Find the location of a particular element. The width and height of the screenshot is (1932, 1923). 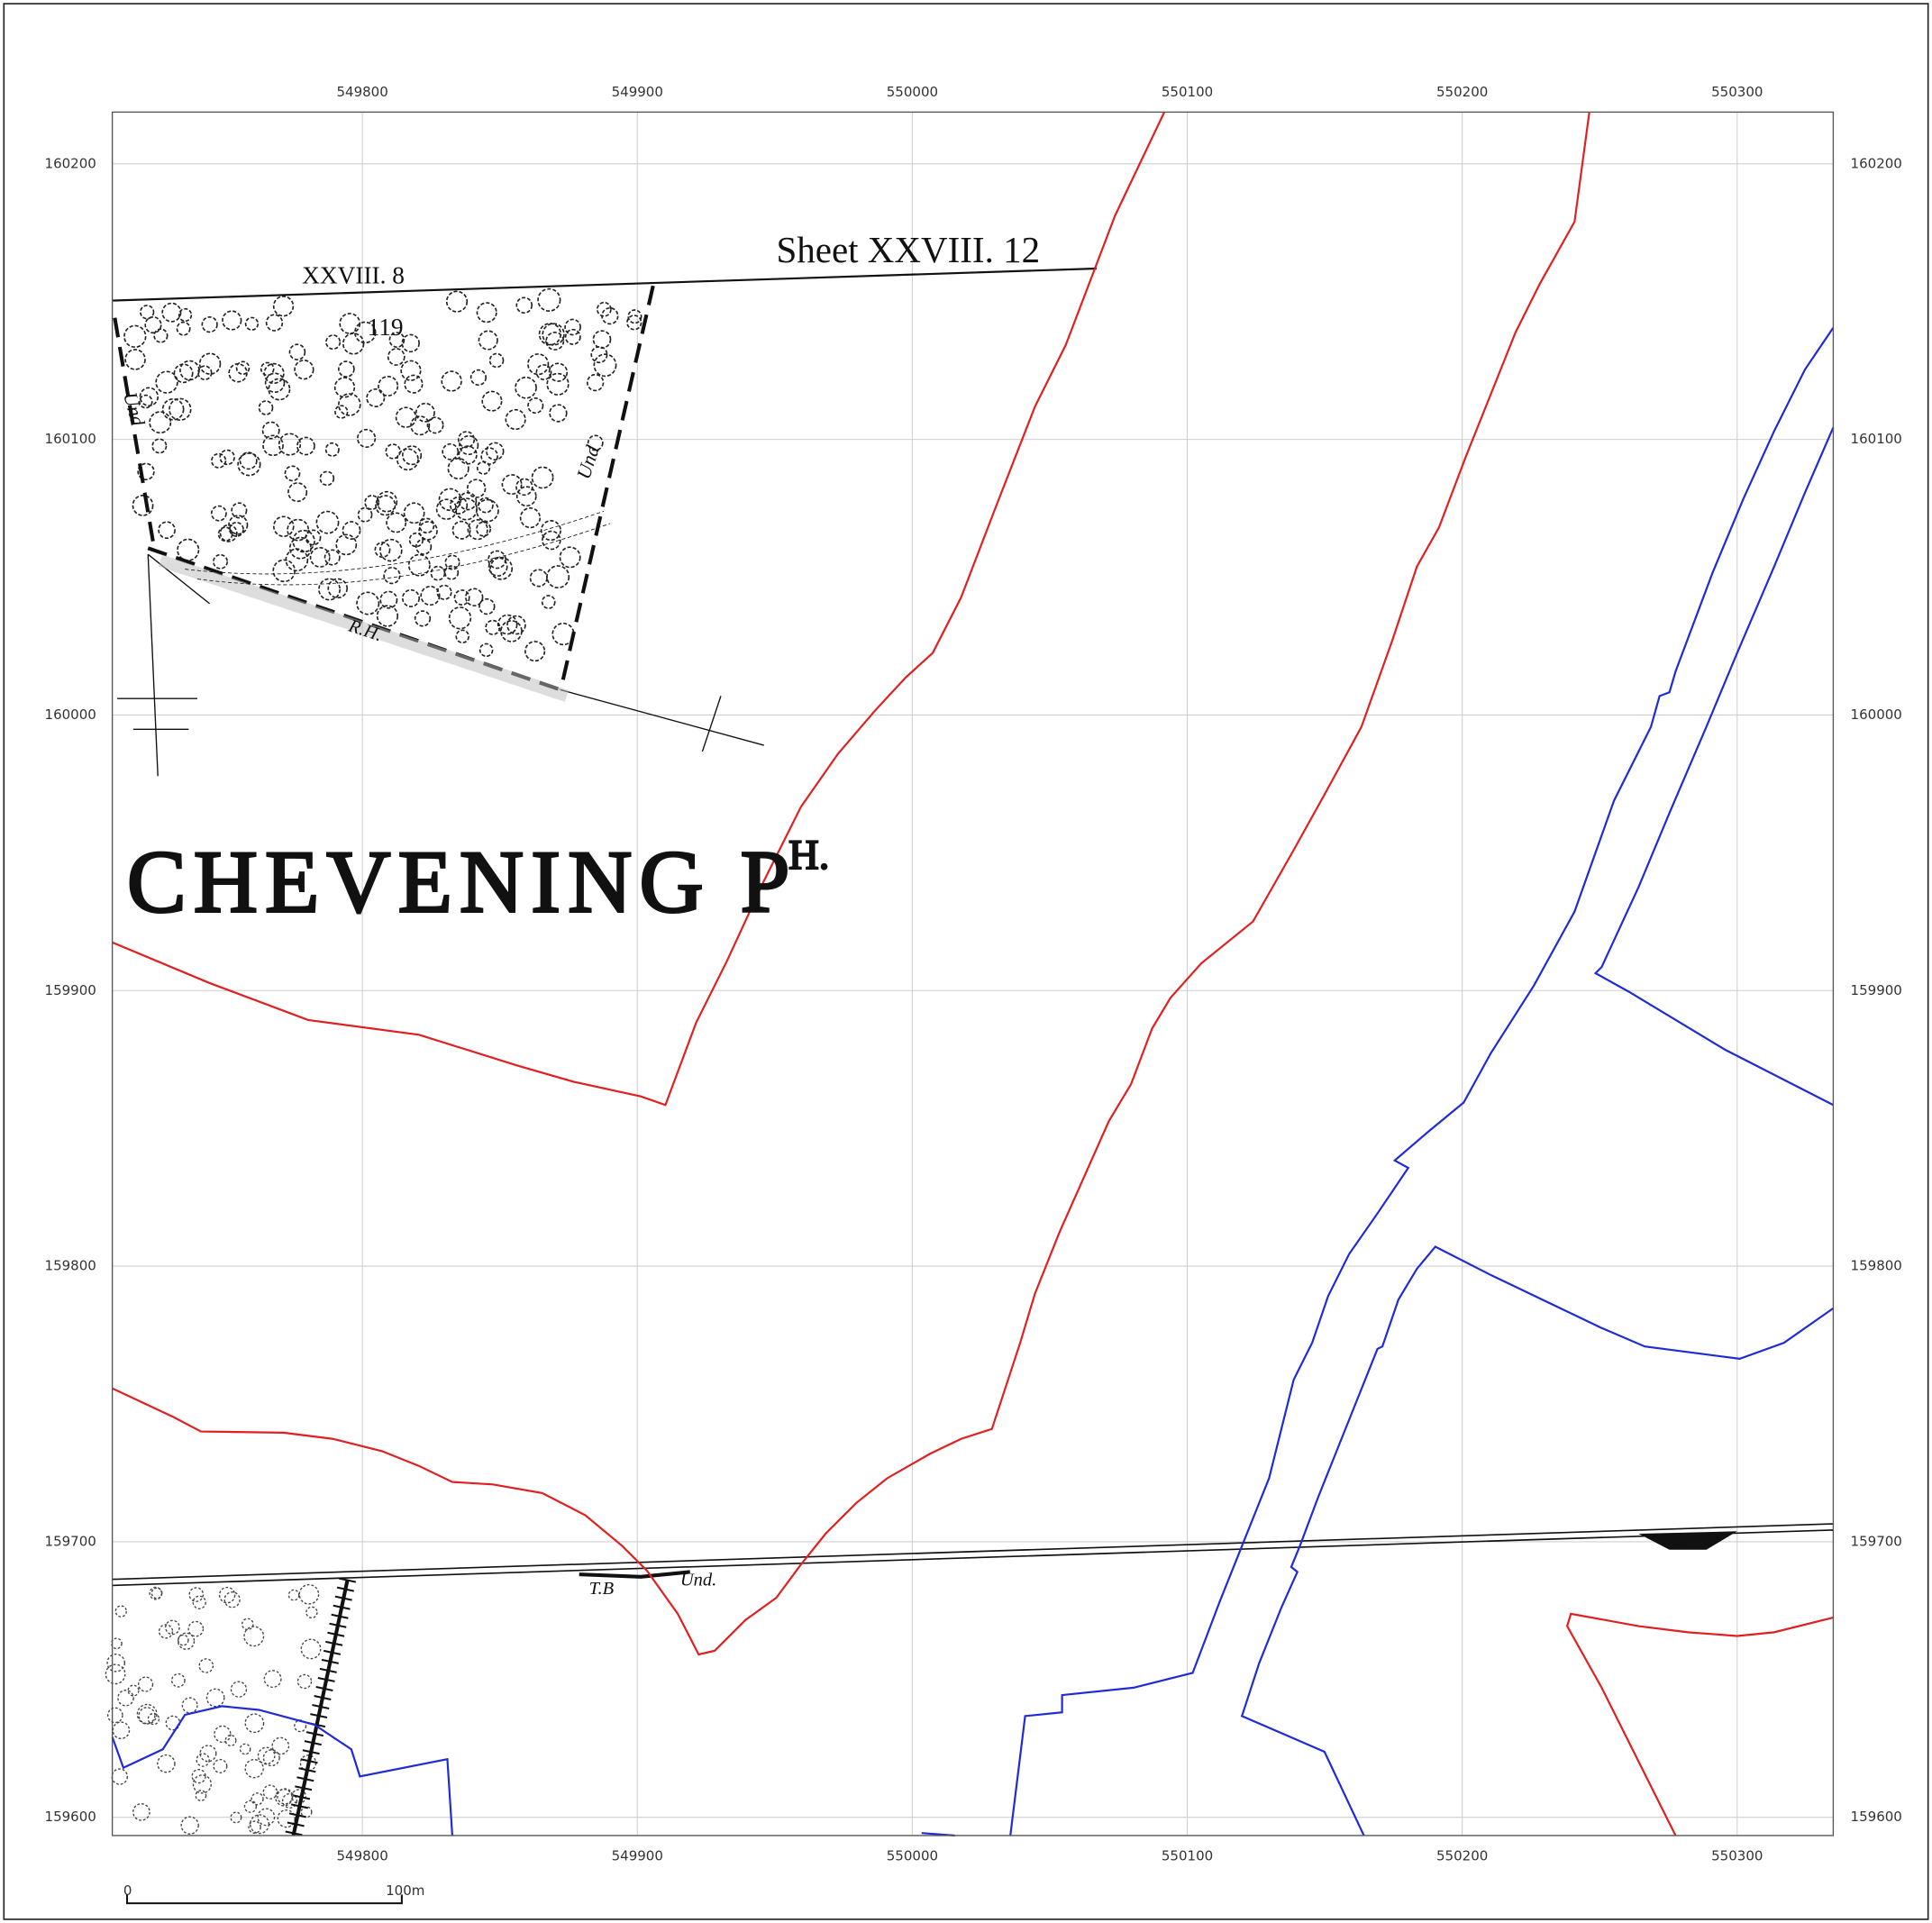

sheet-boundary is located at coordinates (604, 284).